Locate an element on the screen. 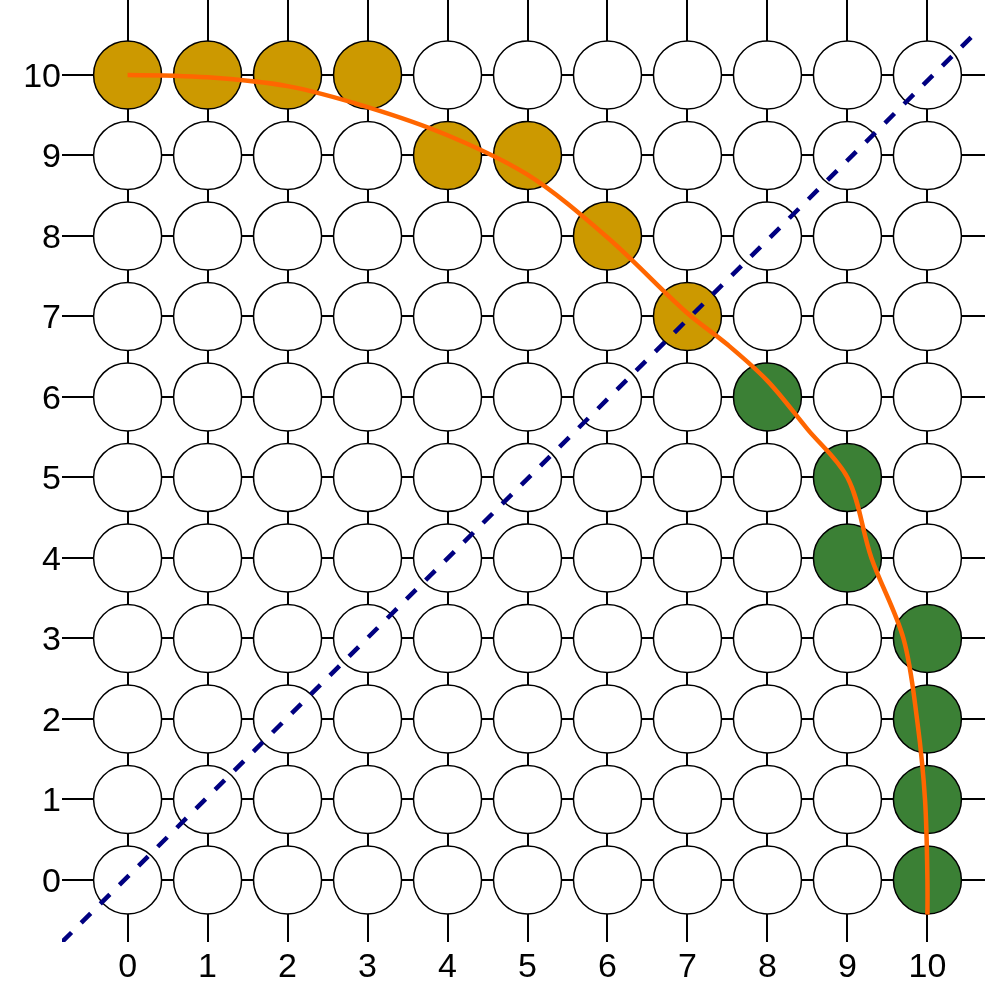 The image size is (988, 1003). x-tick-label: 6 is located at coordinates (607, 965).